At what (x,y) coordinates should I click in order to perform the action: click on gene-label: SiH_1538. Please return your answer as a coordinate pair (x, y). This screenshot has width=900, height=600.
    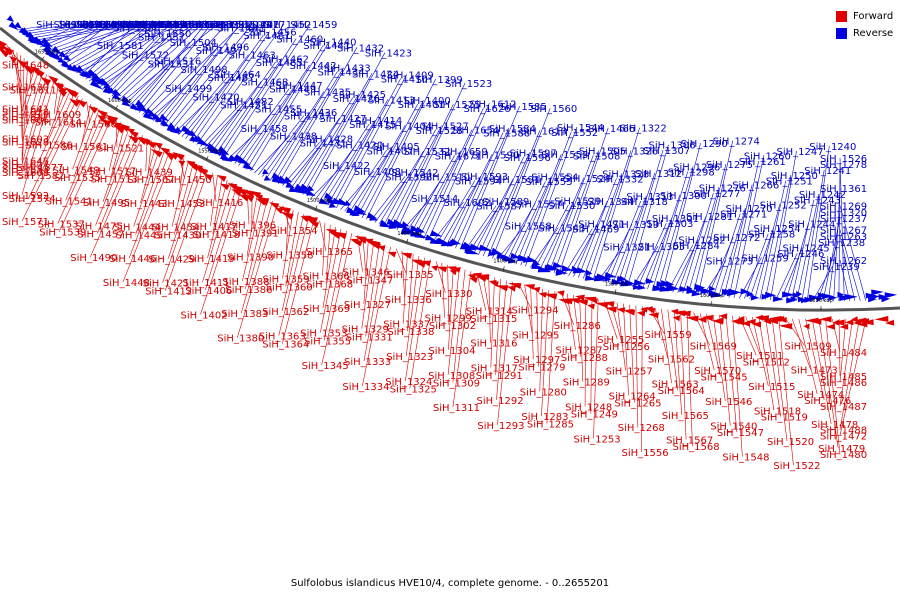
    Looking at the image, I should click on (183, 25).